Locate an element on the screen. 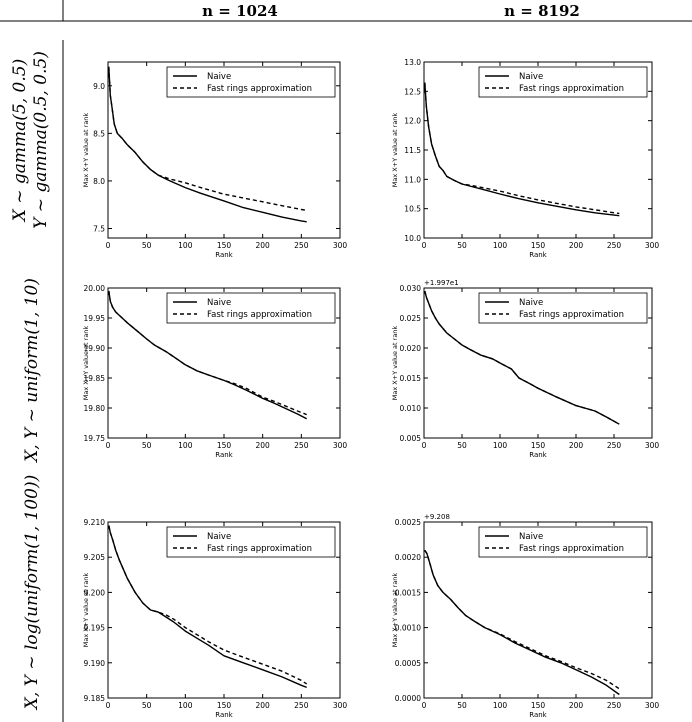 The height and width of the screenshot is (722, 692). y-tick-label: 0.0015 is located at coordinates (408, 592).